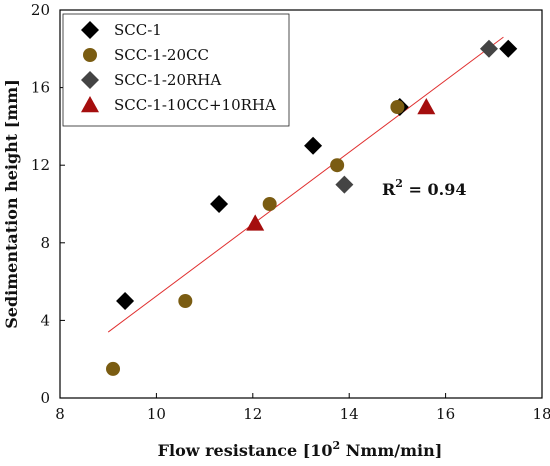  I want to click on x-tick-label: 12, so click(252, 414).